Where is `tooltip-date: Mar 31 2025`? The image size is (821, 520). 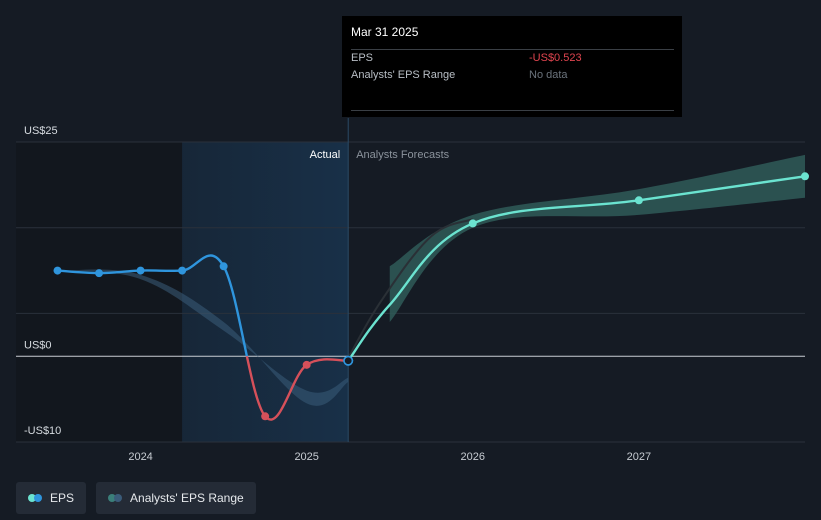
tooltip-date: Mar 31 2025 is located at coordinates (385, 32).